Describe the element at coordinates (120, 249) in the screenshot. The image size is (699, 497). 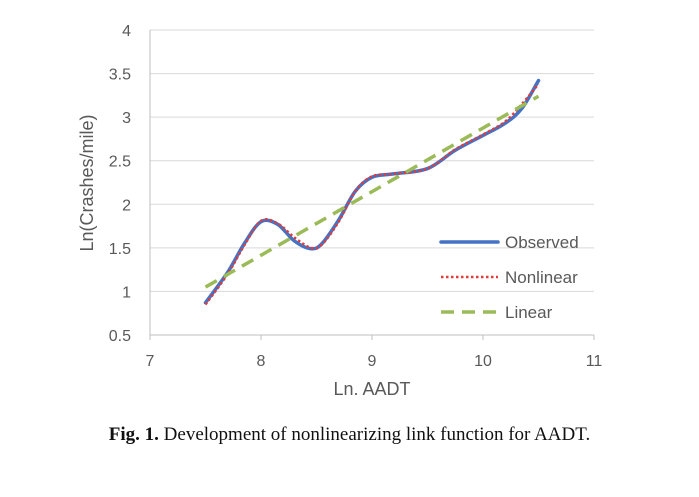
I see `y-tick-label: 1.5` at that location.